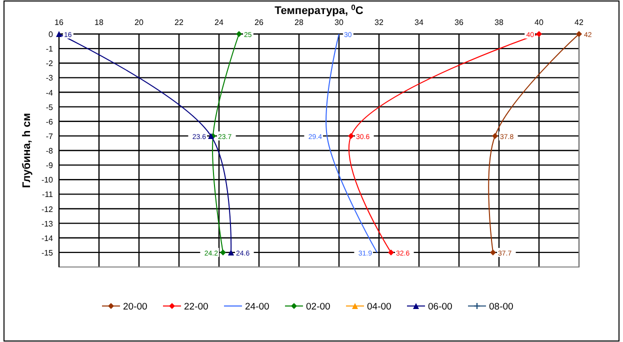 The width and height of the screenshot is (623, 342). What do you see at coordinates (50, 107) in the screenshot?
I see `y-tick-label: -5` at bounding box center [50, 107].